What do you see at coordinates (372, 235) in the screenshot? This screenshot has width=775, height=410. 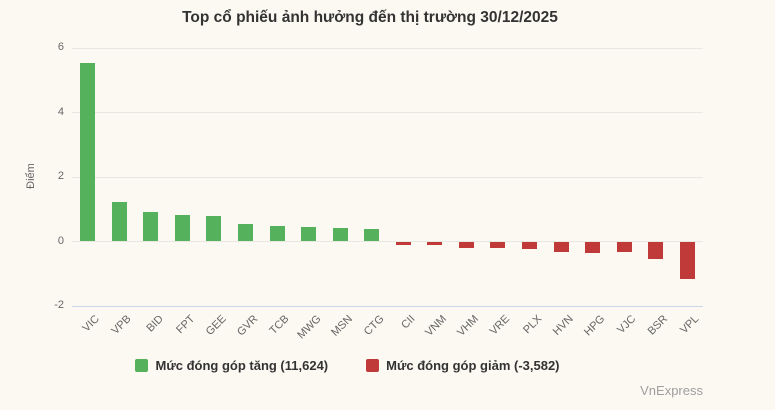 I see `bar-CTG` at bounding box center [372, 235].